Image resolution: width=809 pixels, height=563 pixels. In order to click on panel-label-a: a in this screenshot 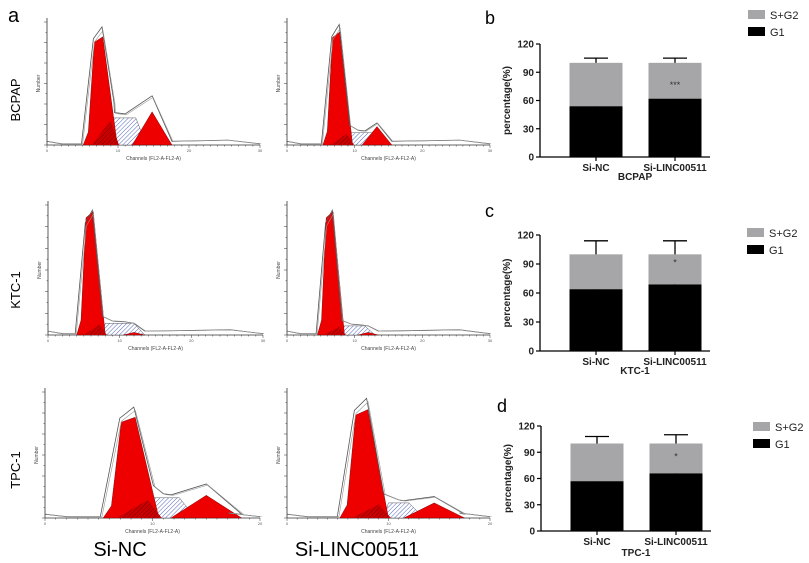, I will do `click(14, 16)`.